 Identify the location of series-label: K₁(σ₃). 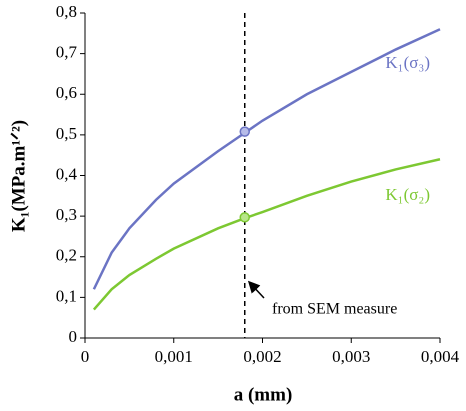
(407, 62).